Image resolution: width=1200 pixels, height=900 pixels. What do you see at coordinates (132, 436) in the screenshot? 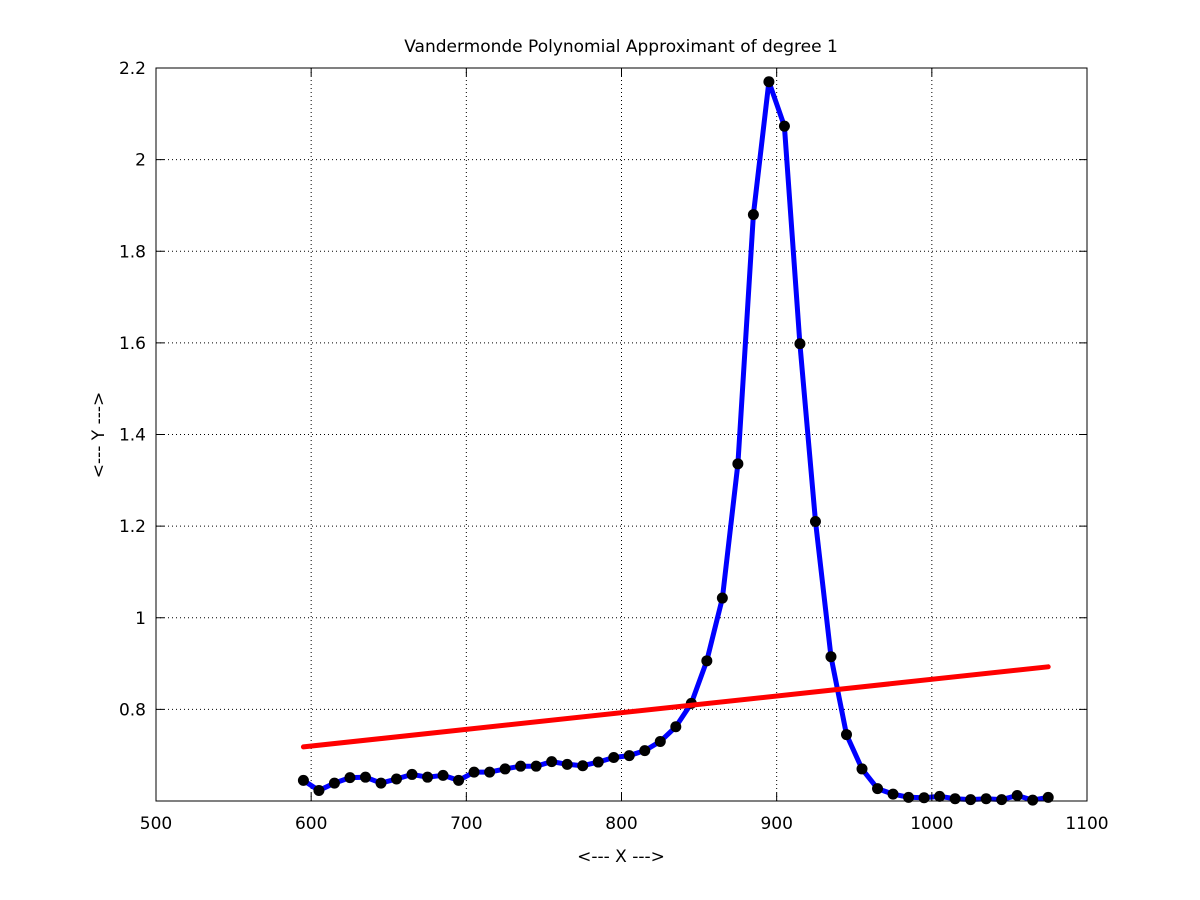
I see `y-tick-label: 1.4` at bounding box center [132, 436].